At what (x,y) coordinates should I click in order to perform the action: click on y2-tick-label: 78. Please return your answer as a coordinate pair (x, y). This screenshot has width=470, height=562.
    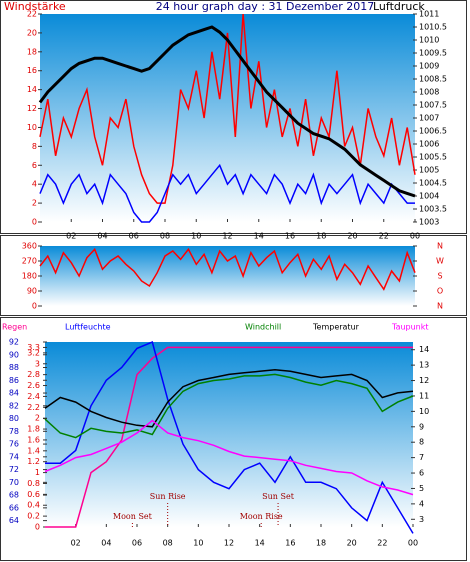
    Looking at the image, I should click on (14, 431).